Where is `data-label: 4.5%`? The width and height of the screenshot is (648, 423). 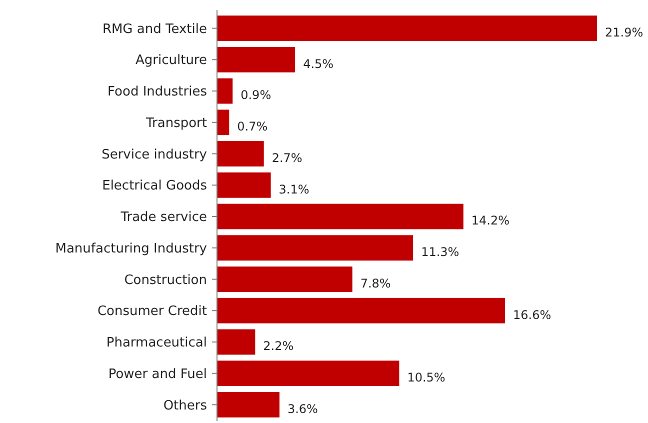
data-label: 4.5% is located at coordinates (318, 63).